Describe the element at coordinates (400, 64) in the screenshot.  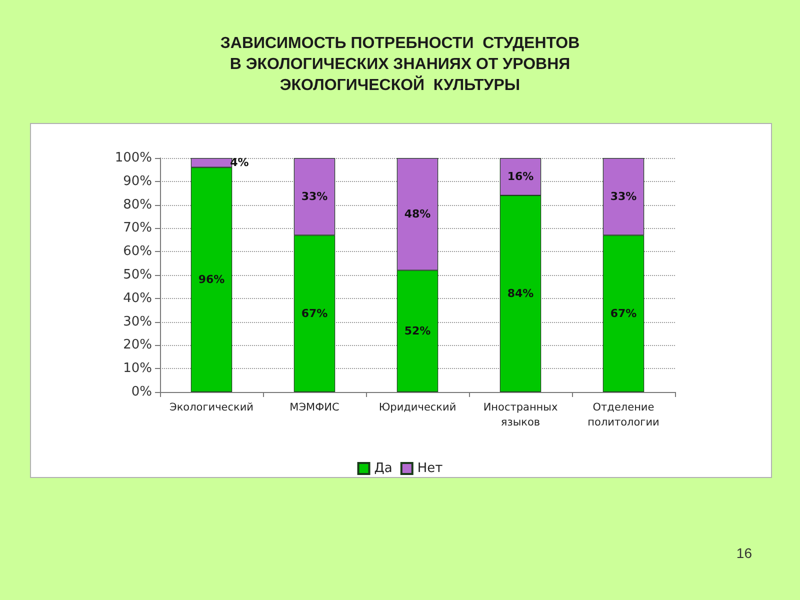
I see `chart-title: ЗАВИСИМОСТЬ ПОТРЕБНОСТИ СТУДЕНТОВ В ЭКОЛОГИЧЕСКИХ ЗНАНИЯХ ОТ УРОВНЯ ЭКОЛОГИЧЕСКОЙ КУЛЬТУРЫ` at that location.